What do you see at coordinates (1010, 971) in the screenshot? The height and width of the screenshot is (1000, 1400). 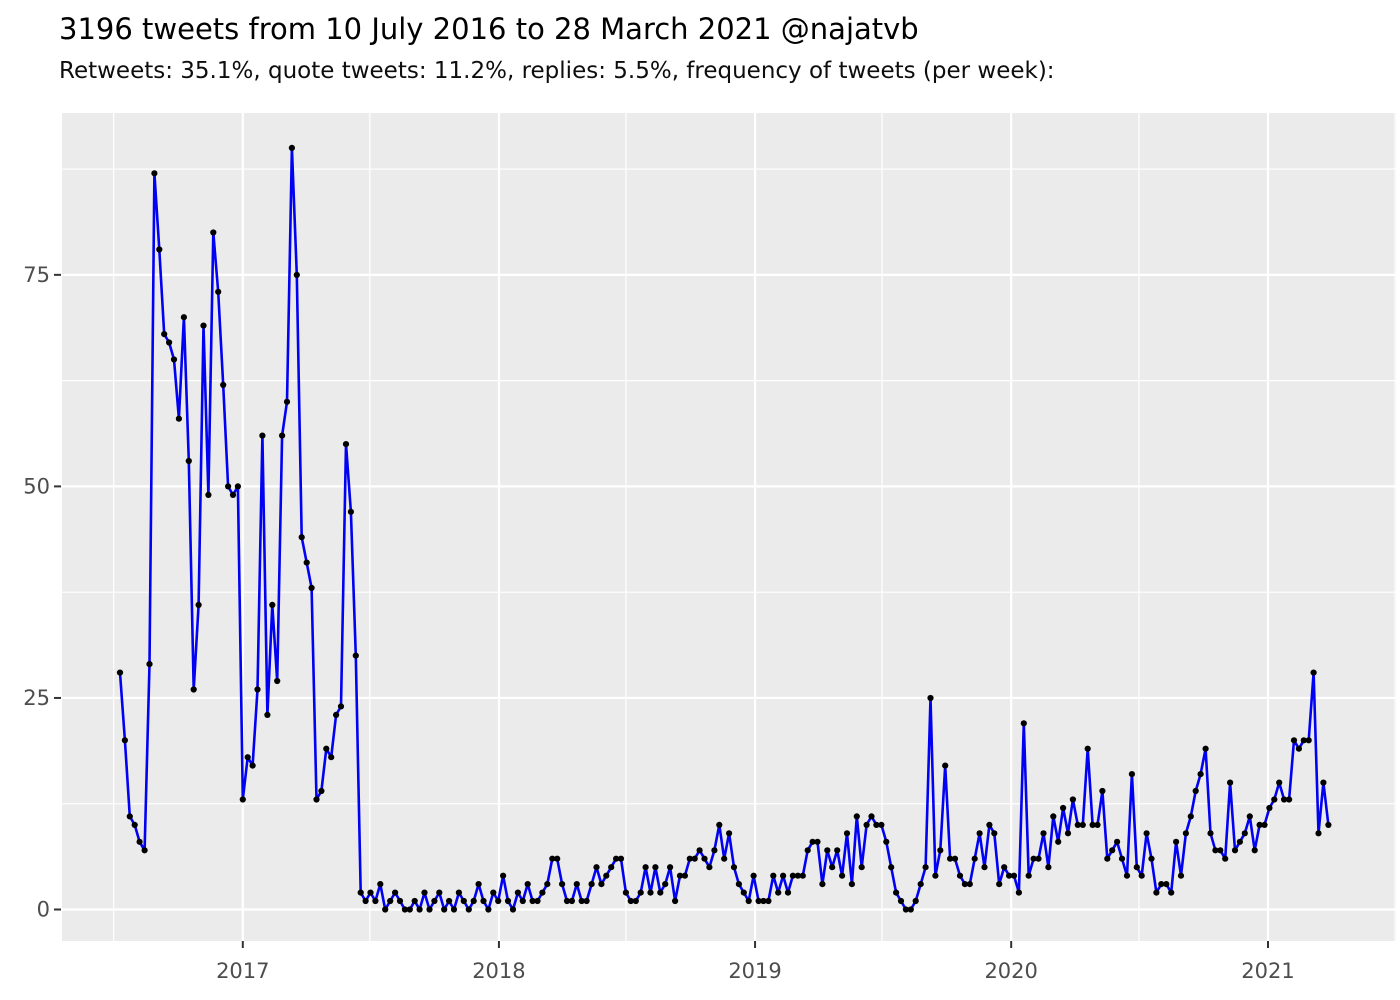 I see `x-tick-label: 2020` at bounding box center [1010, 971].